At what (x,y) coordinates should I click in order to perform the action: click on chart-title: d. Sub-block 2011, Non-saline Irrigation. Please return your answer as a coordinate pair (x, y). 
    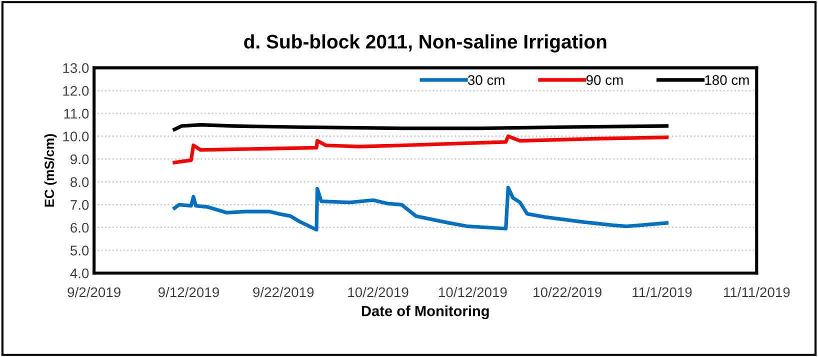
    Looking at the image, I should click on (425, 43).